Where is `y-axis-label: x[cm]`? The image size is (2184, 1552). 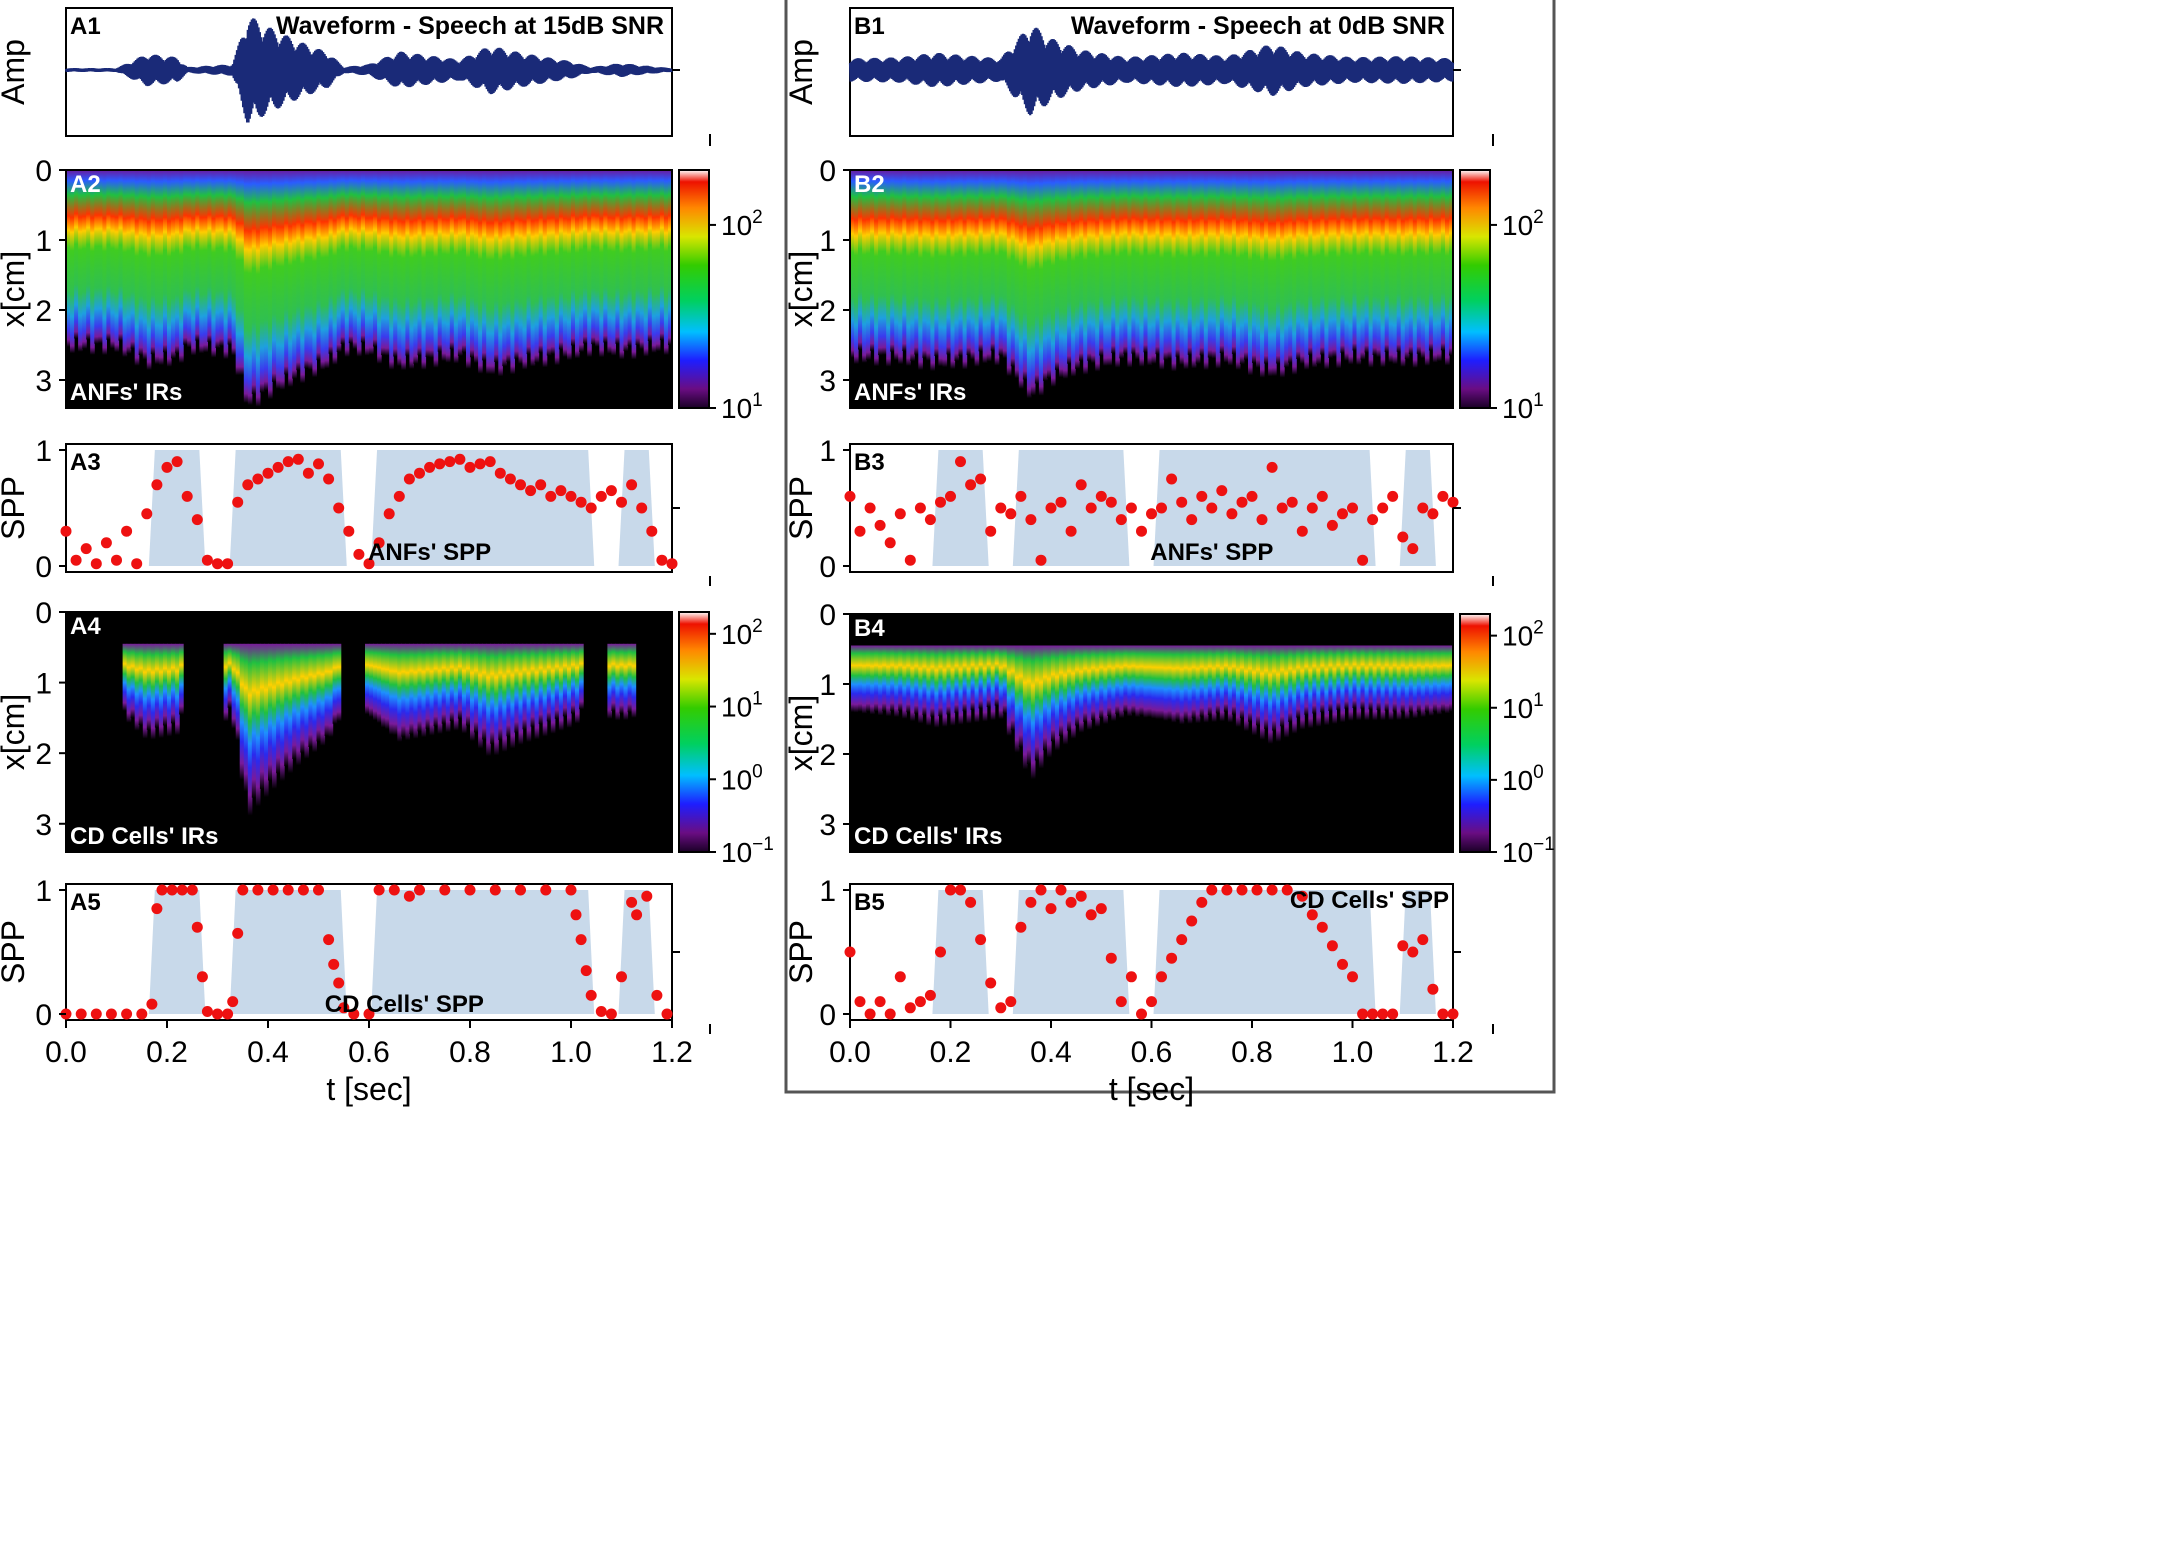 y-axis-label: x[cm] is located at coordinates (801, 733).